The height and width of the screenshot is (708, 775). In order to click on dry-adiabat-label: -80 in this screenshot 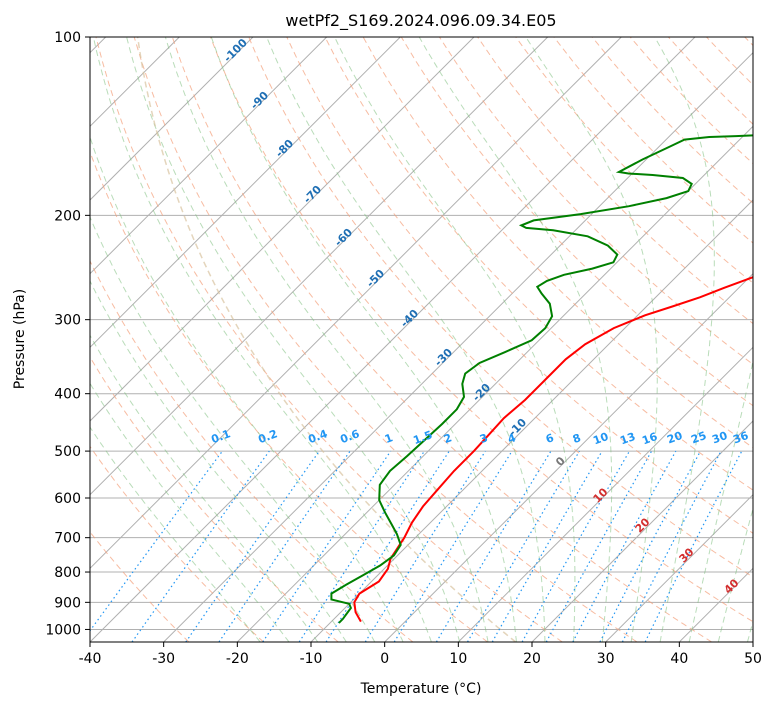, I will do `click(284, 148)`.